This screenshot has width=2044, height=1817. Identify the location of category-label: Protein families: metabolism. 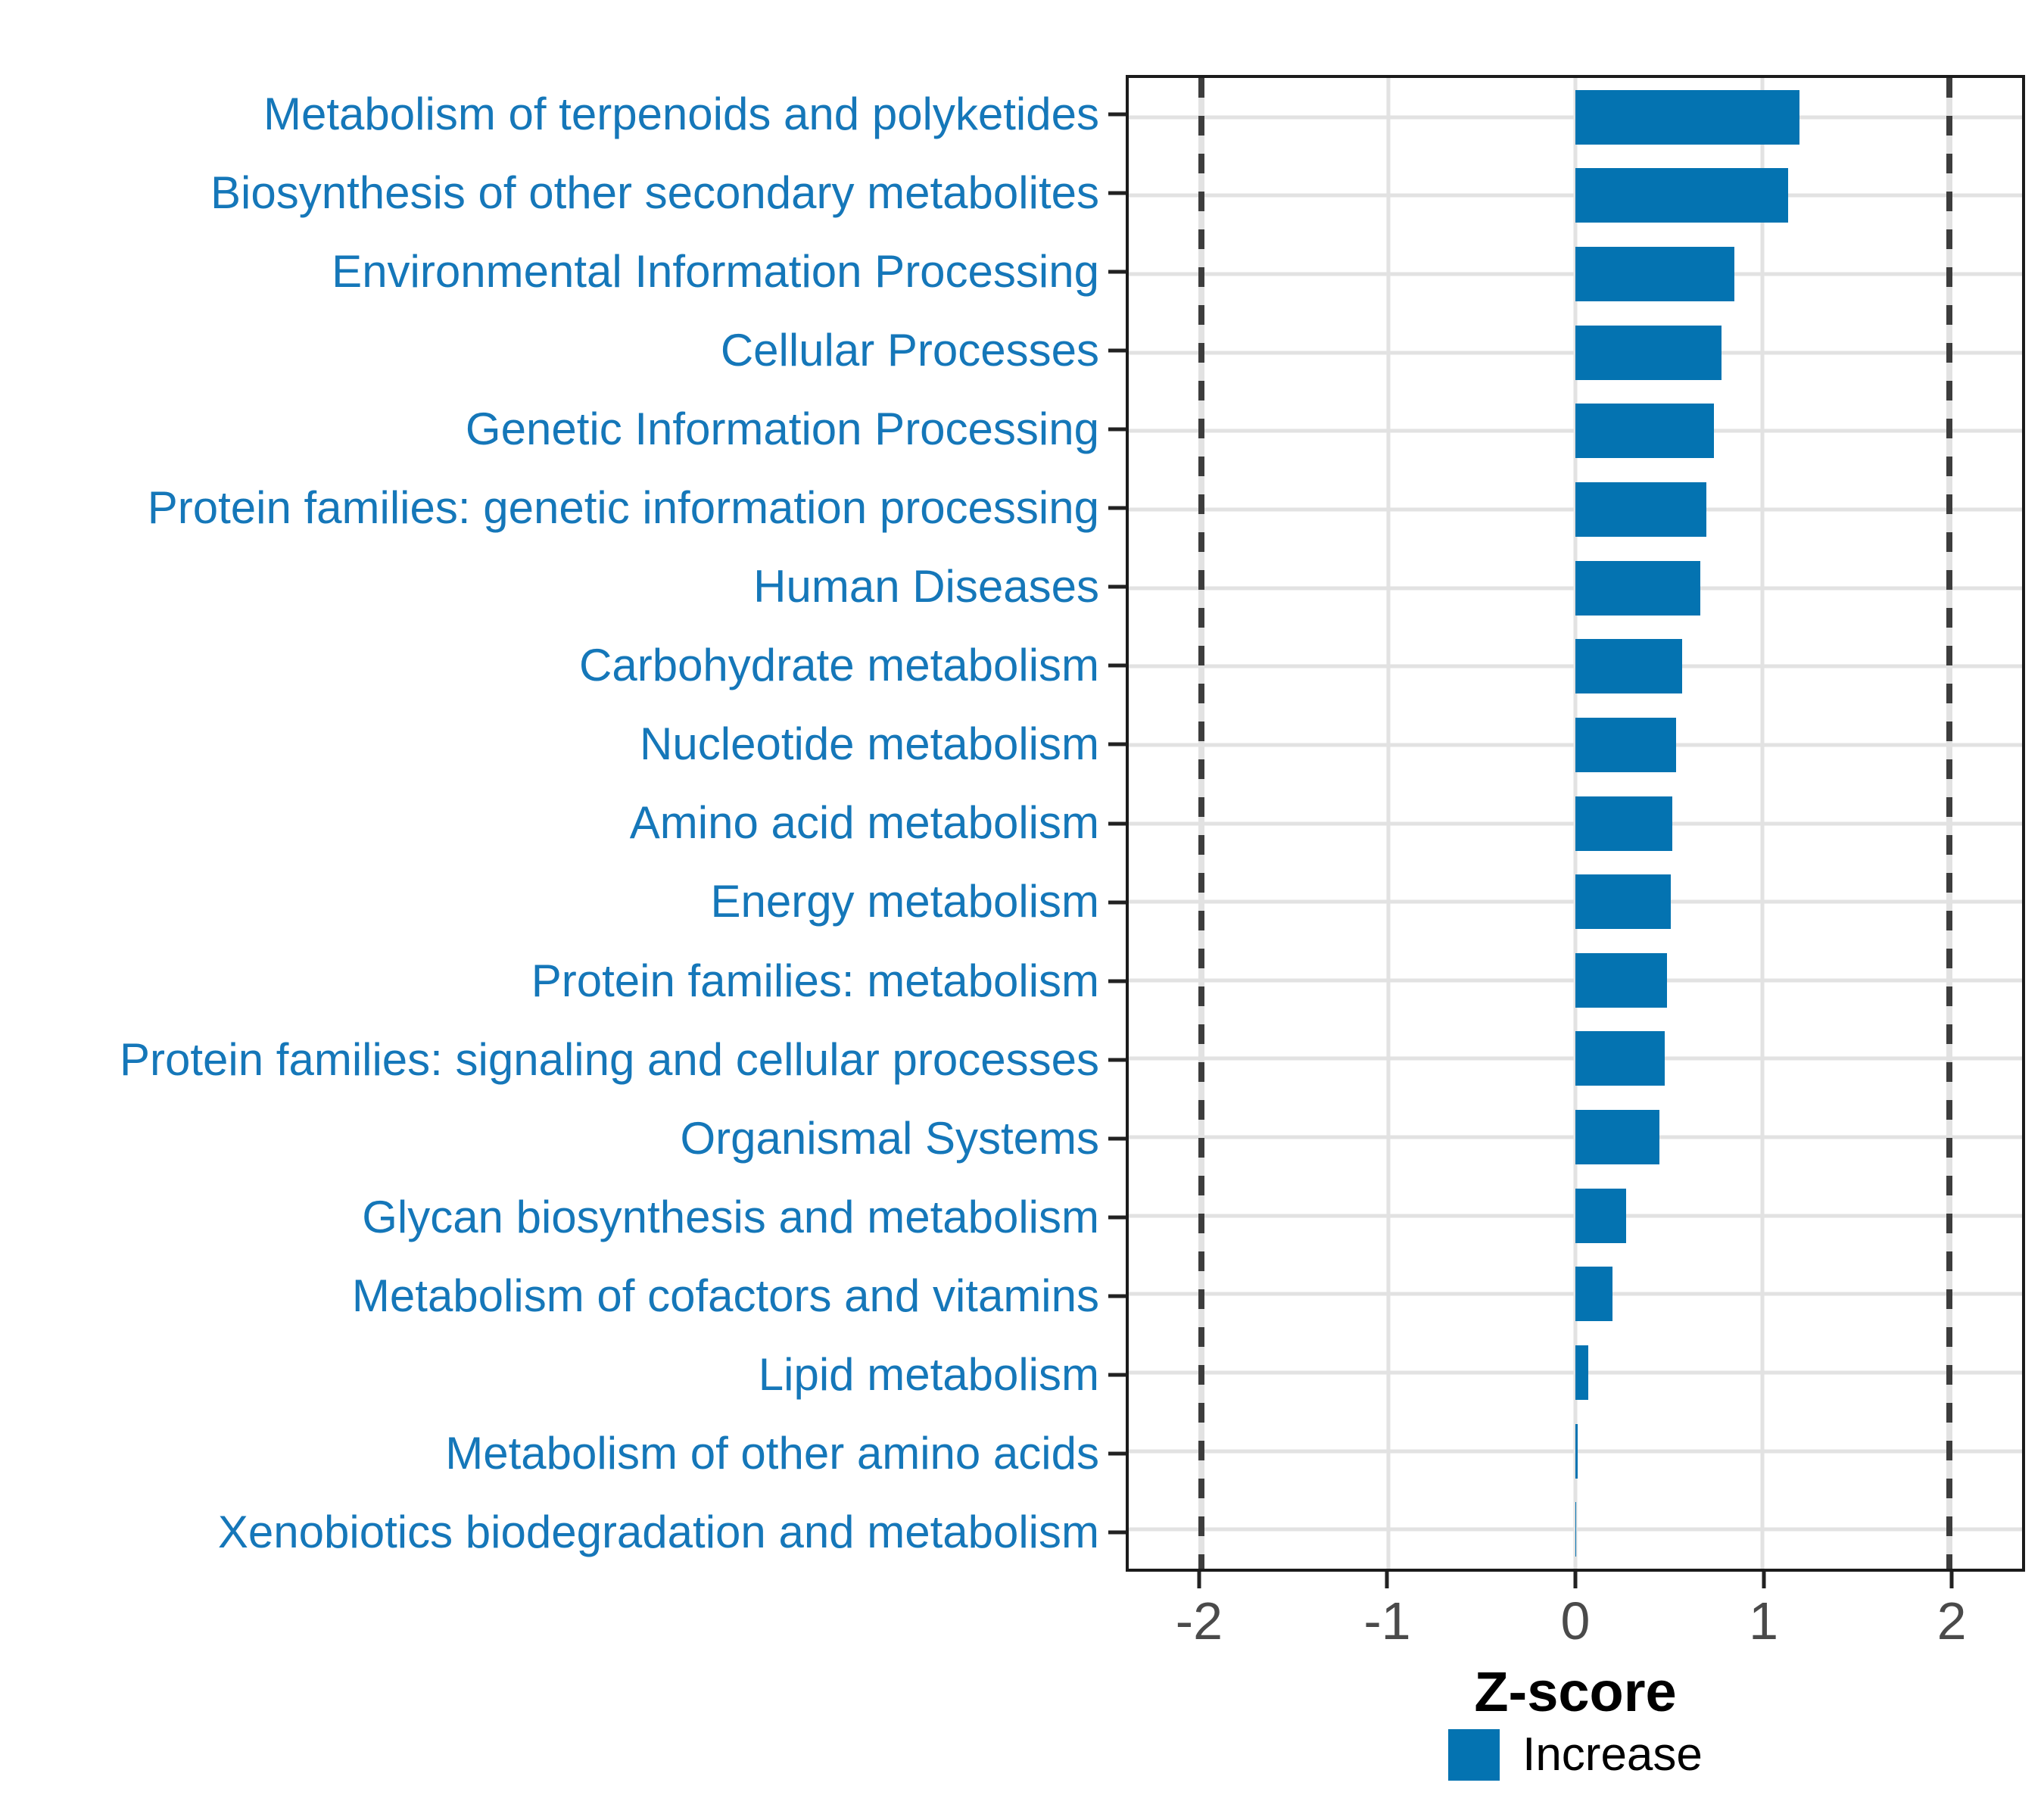
(815, 980).